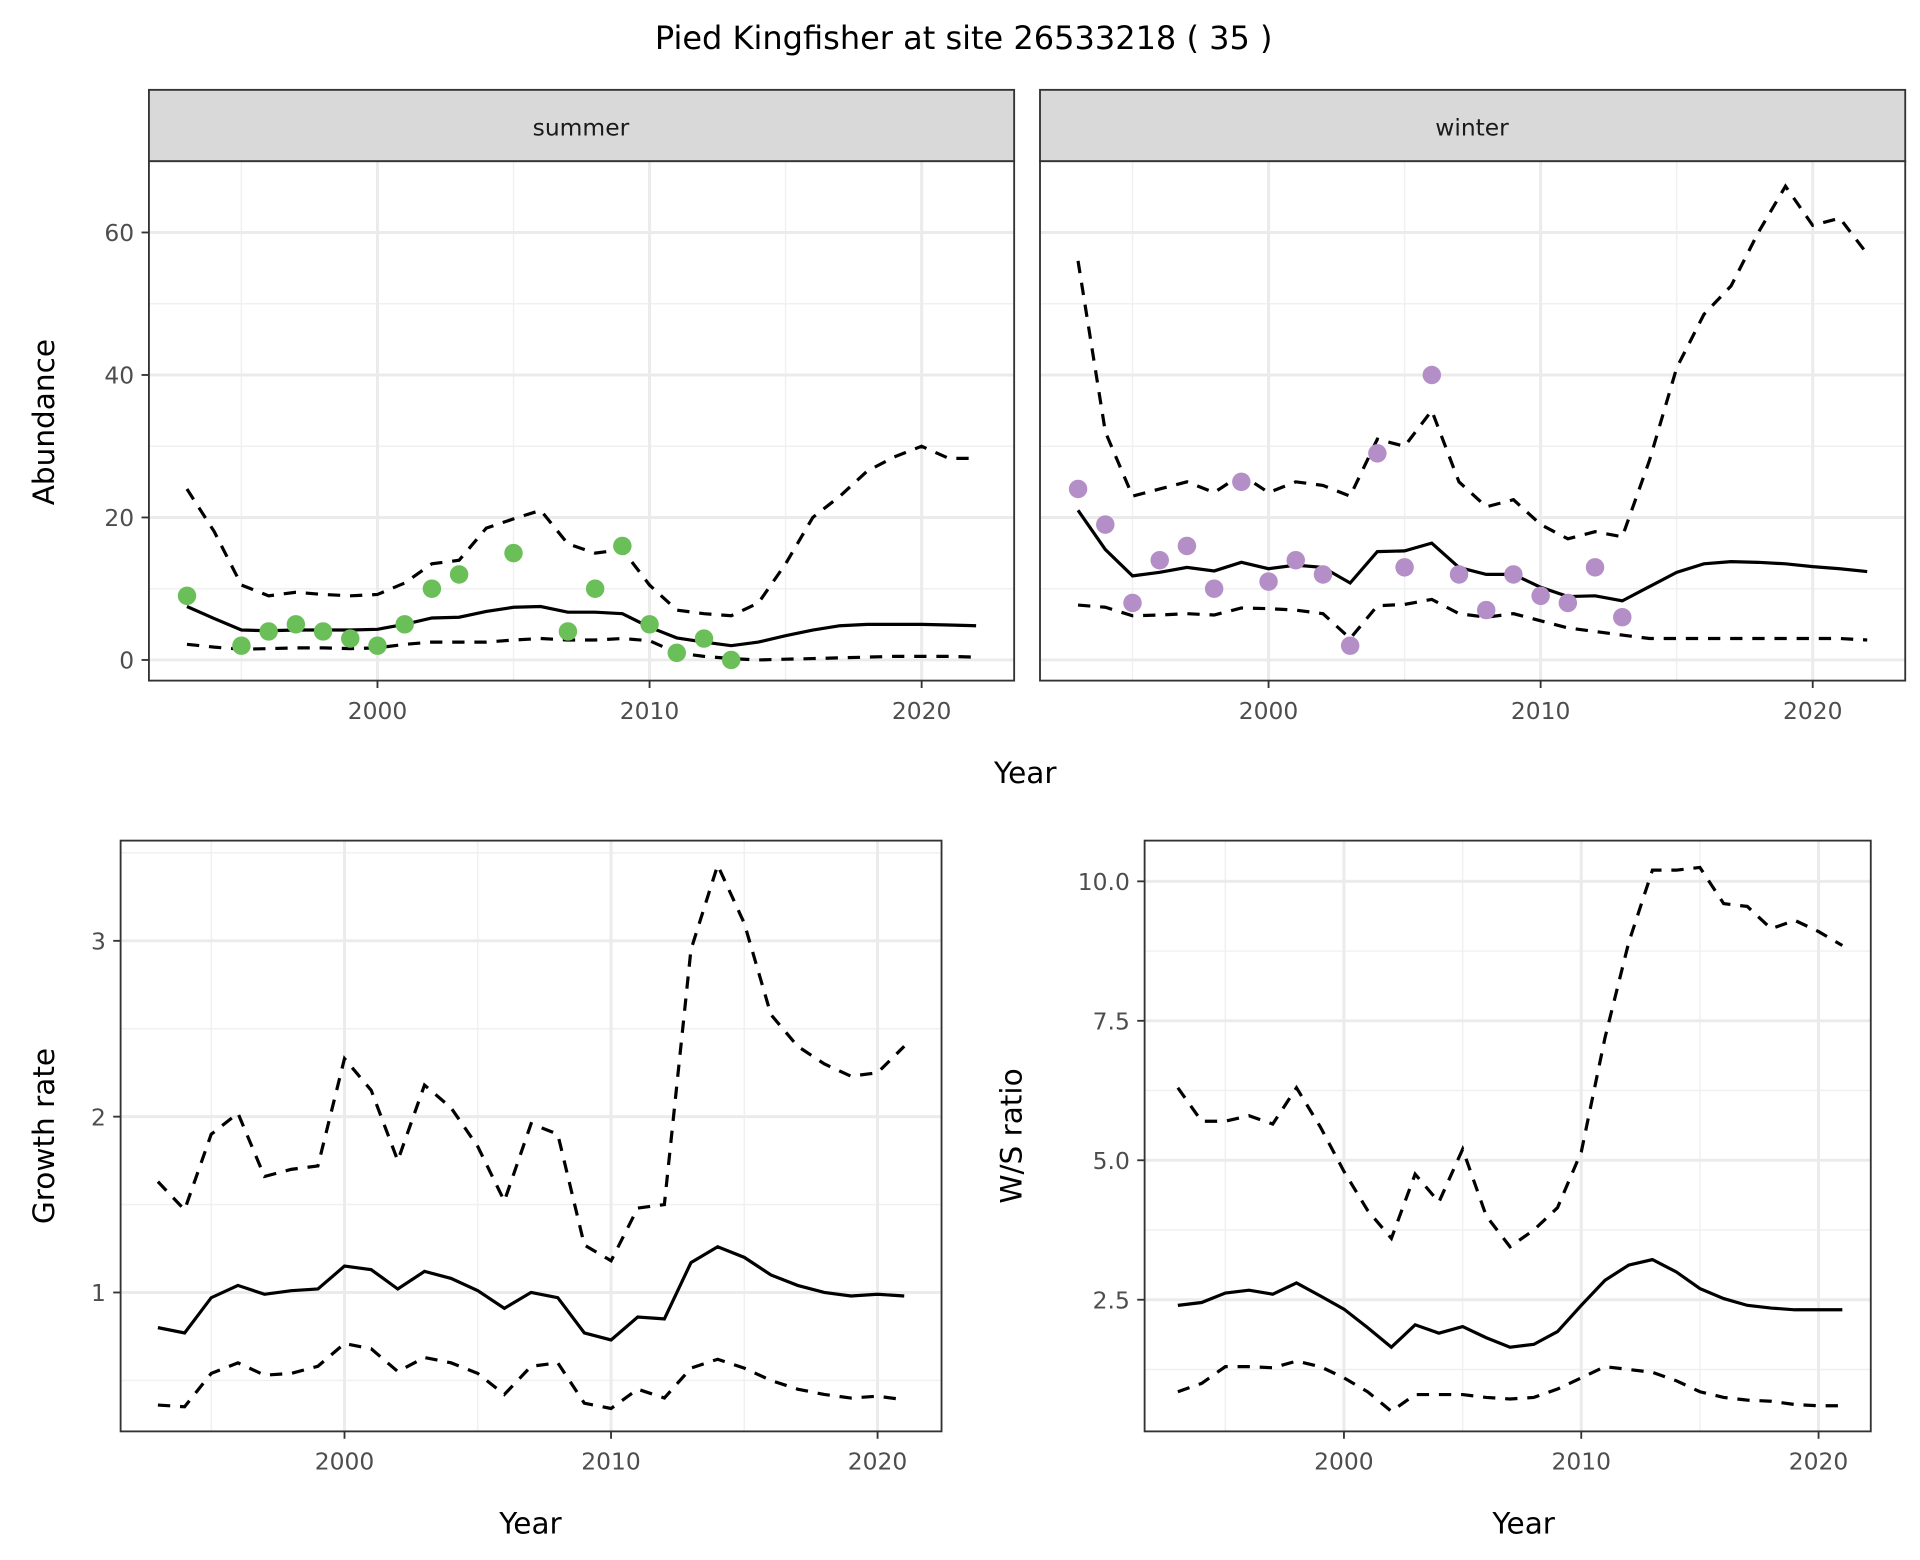 The height and width of the screenshot is (1560, 1920). What do you see at coordinates (1025, 773) in the screenshot?
I see `abundance-x-title: Year` at bounding box center [1025, 773].